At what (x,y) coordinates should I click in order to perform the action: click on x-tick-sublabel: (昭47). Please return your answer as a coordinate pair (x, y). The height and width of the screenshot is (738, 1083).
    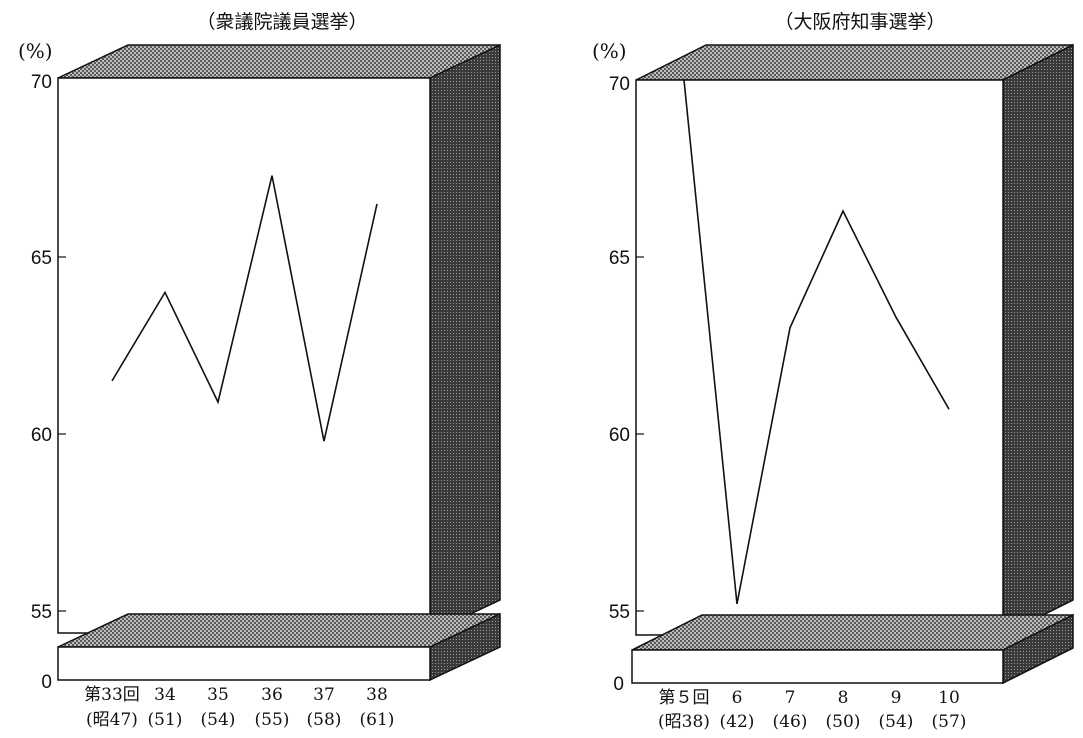
    Looking at the image, I should click on (112, 720).